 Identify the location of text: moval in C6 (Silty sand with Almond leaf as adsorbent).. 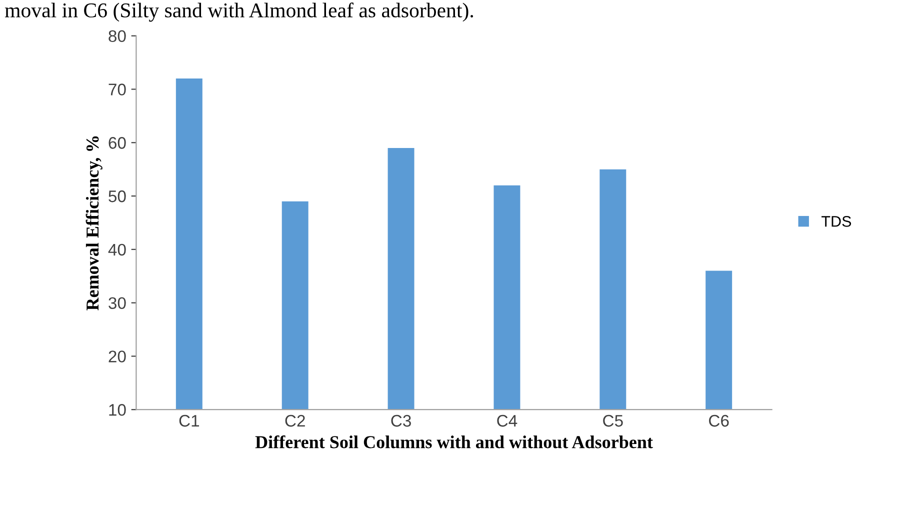
(239, 12).